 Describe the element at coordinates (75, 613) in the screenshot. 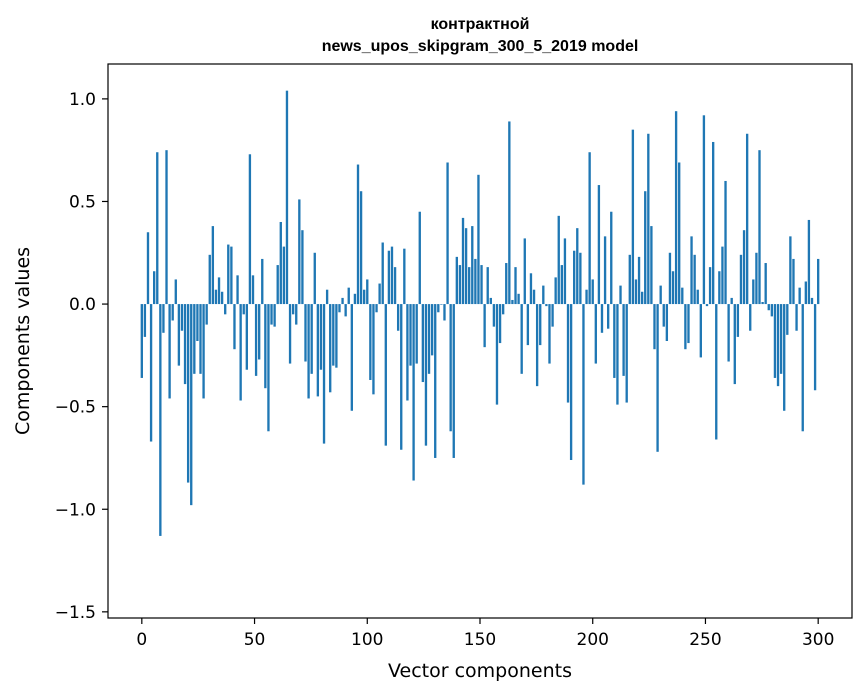

I see `y-tick-label-0: −1.5` at that location.